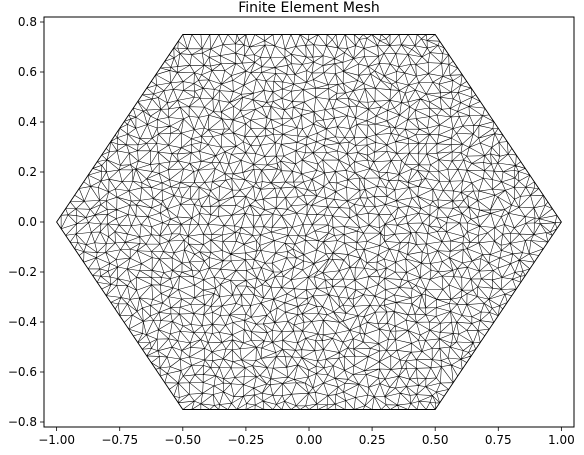  I want to click on y-tick-label: −0.4, so click(22, 322).